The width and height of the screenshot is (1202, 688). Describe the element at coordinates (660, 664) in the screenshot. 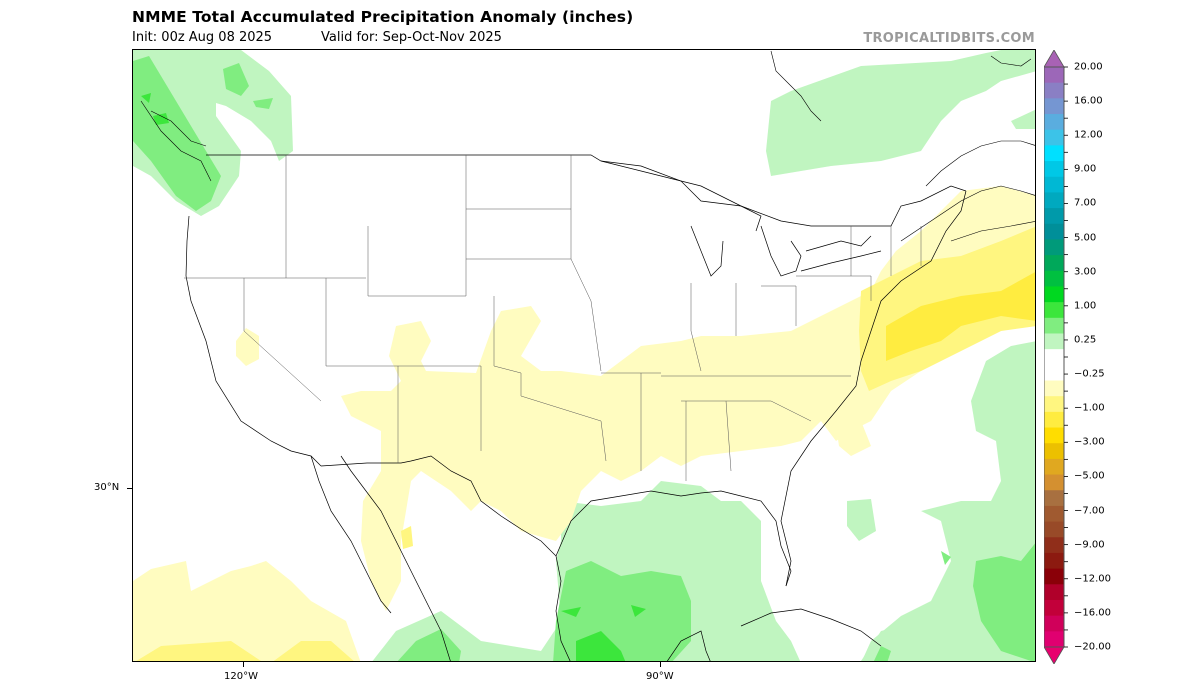

I see `lon-tick-90w` at that location.